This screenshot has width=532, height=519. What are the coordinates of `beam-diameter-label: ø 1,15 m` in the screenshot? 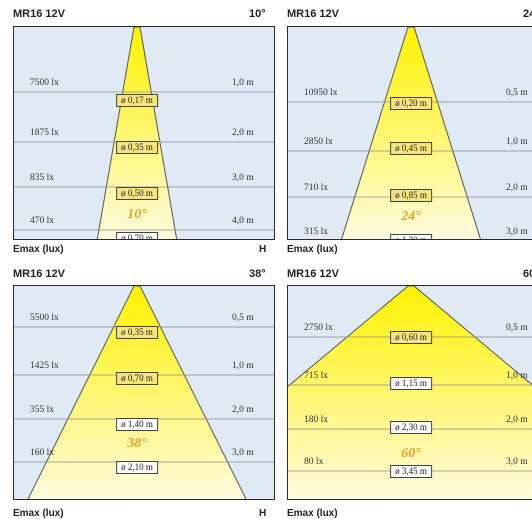 It's located at (411, 383).